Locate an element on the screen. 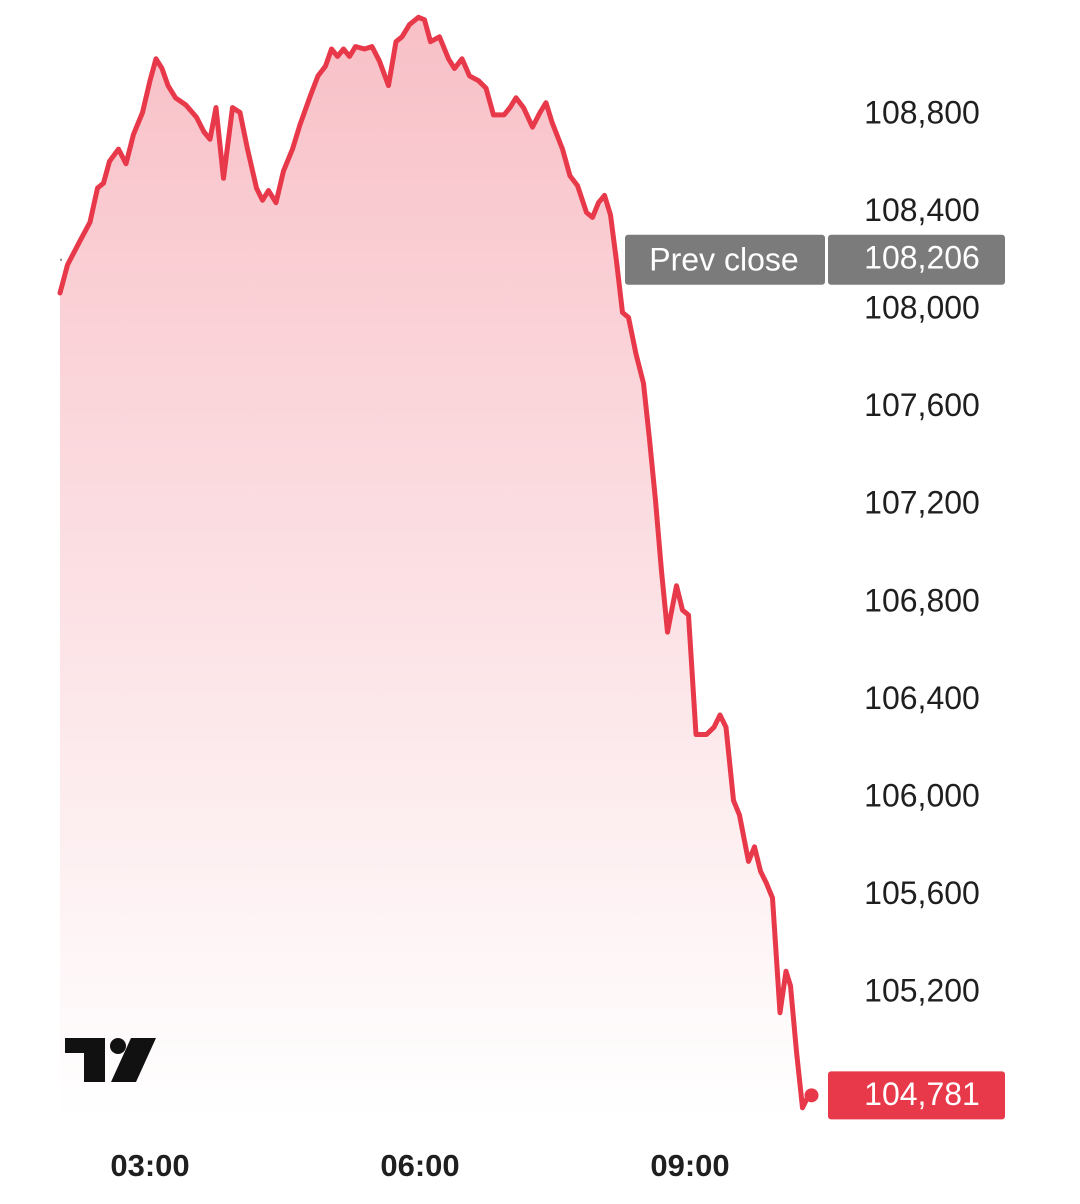 The image size is (1080, 1204). y-tick-label: 105,600 is located at coordinates (922, 893).